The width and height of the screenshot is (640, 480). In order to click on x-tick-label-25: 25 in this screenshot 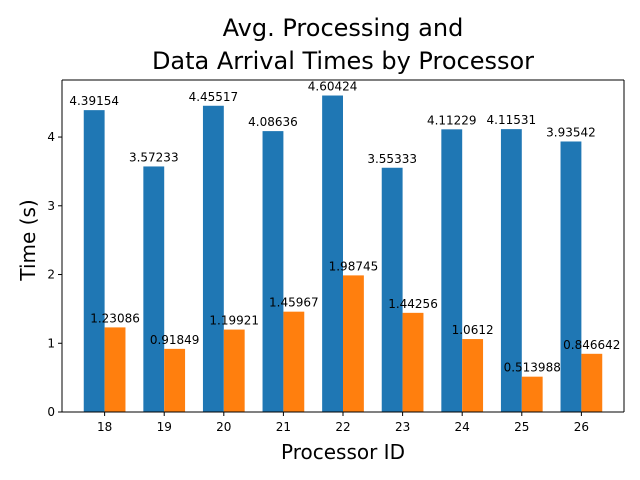, I will do `click(521, 427)`.